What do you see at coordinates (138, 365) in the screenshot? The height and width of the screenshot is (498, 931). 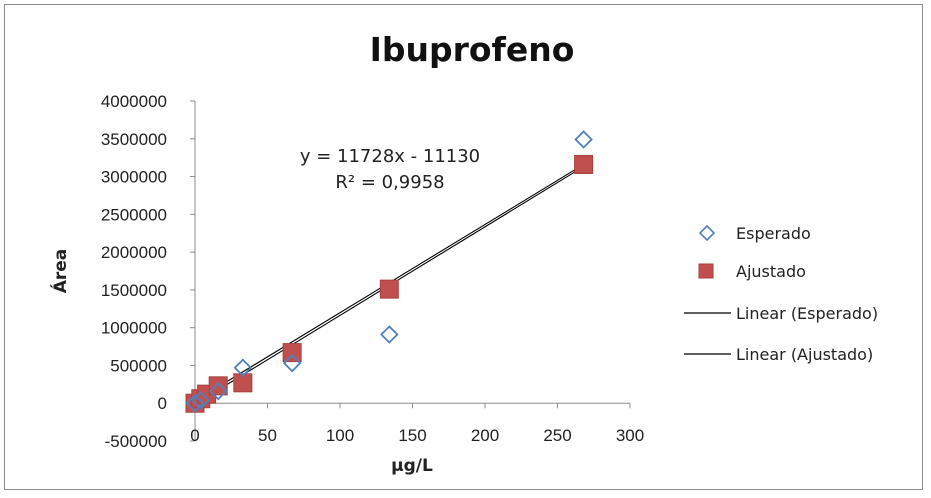 I see `y-tick-label: 500000` at bounding box center [138, 365].